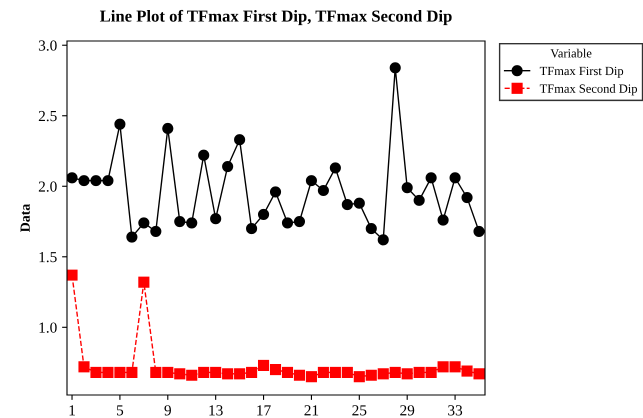 The image size is (643, 418). Describe the element at coordinates (589, 90) in the screenshot. I see `legend-label: TFmax Second Dip` at that location.